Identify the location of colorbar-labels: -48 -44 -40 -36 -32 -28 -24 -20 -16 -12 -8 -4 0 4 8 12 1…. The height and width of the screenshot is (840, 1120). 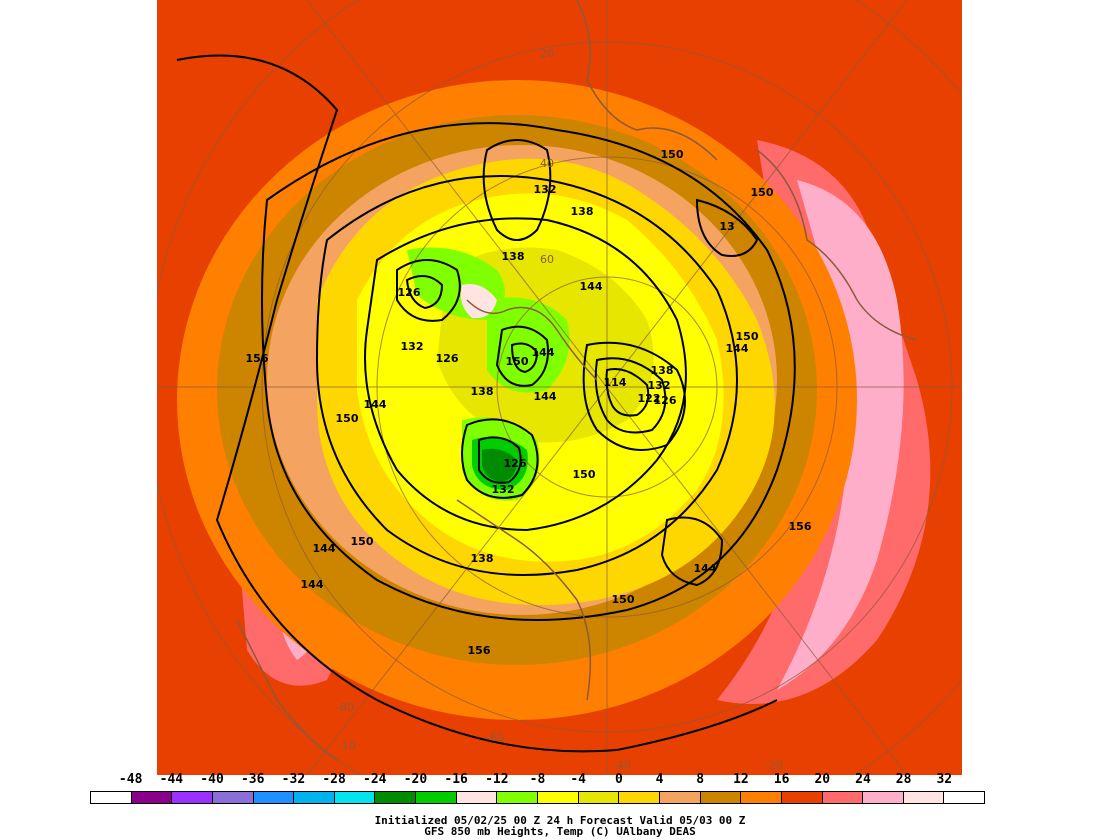
(538, 780).